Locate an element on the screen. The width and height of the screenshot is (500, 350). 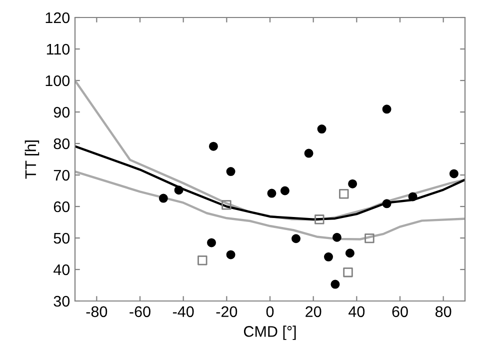
y-tick-label: 90 is located at coordinates (62, 112).